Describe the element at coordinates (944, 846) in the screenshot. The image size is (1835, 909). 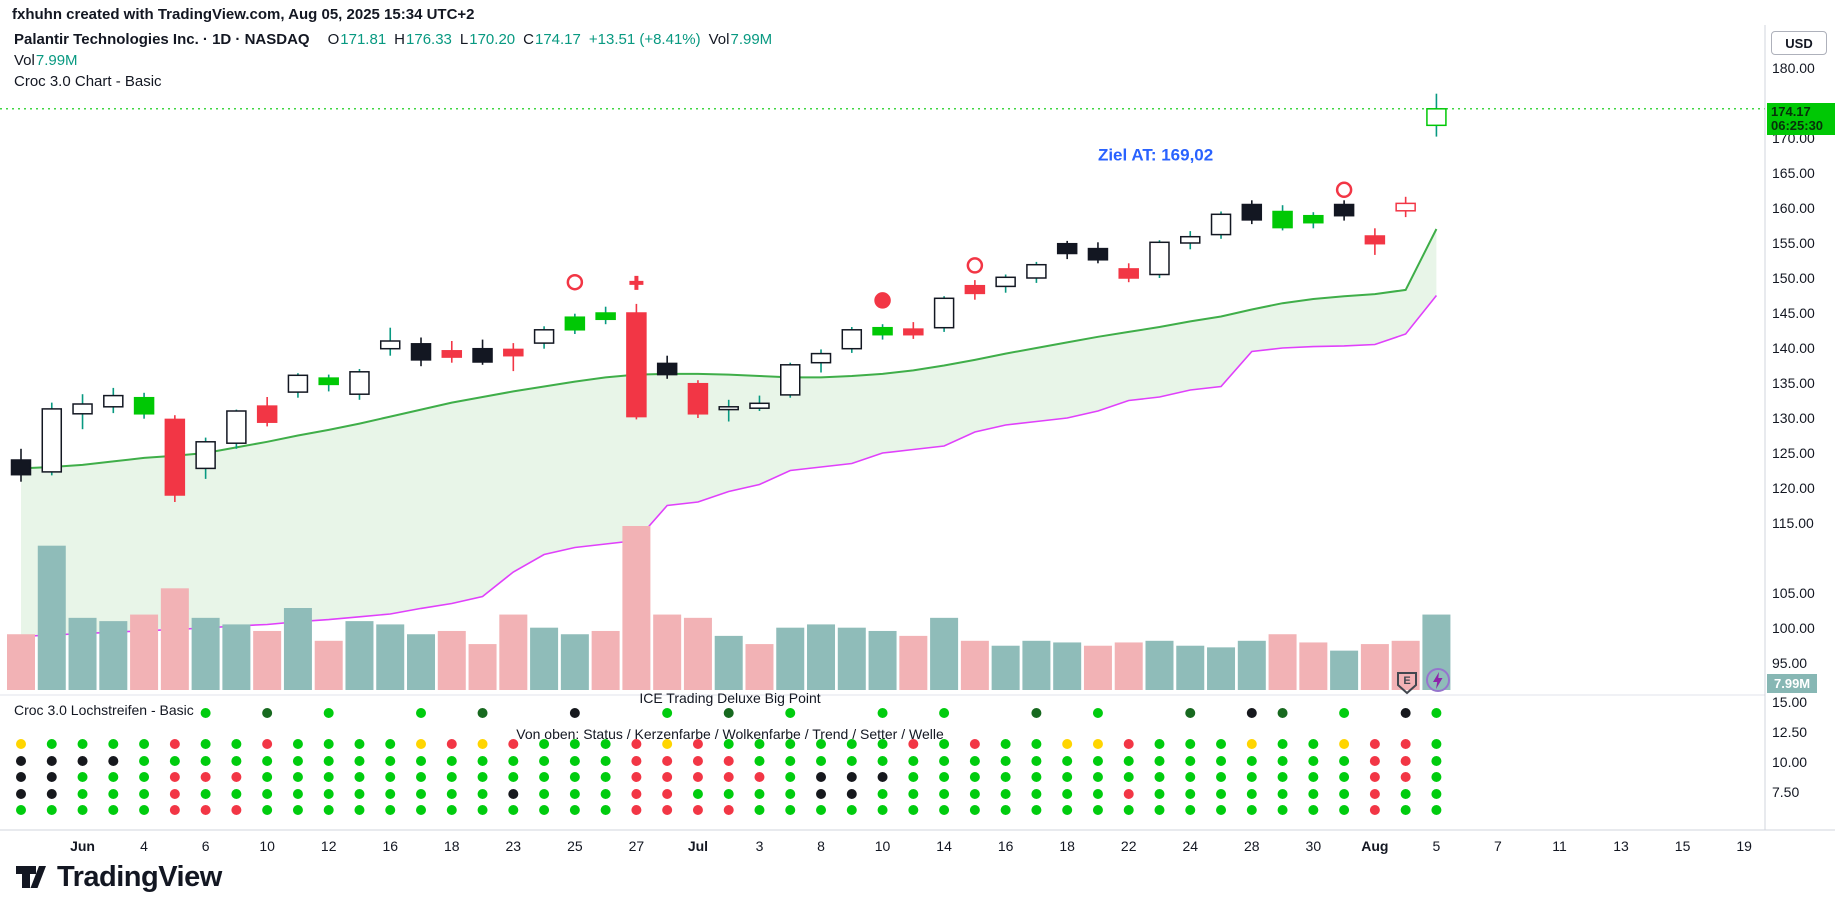
I see `time-tick-label: 14` at that location.